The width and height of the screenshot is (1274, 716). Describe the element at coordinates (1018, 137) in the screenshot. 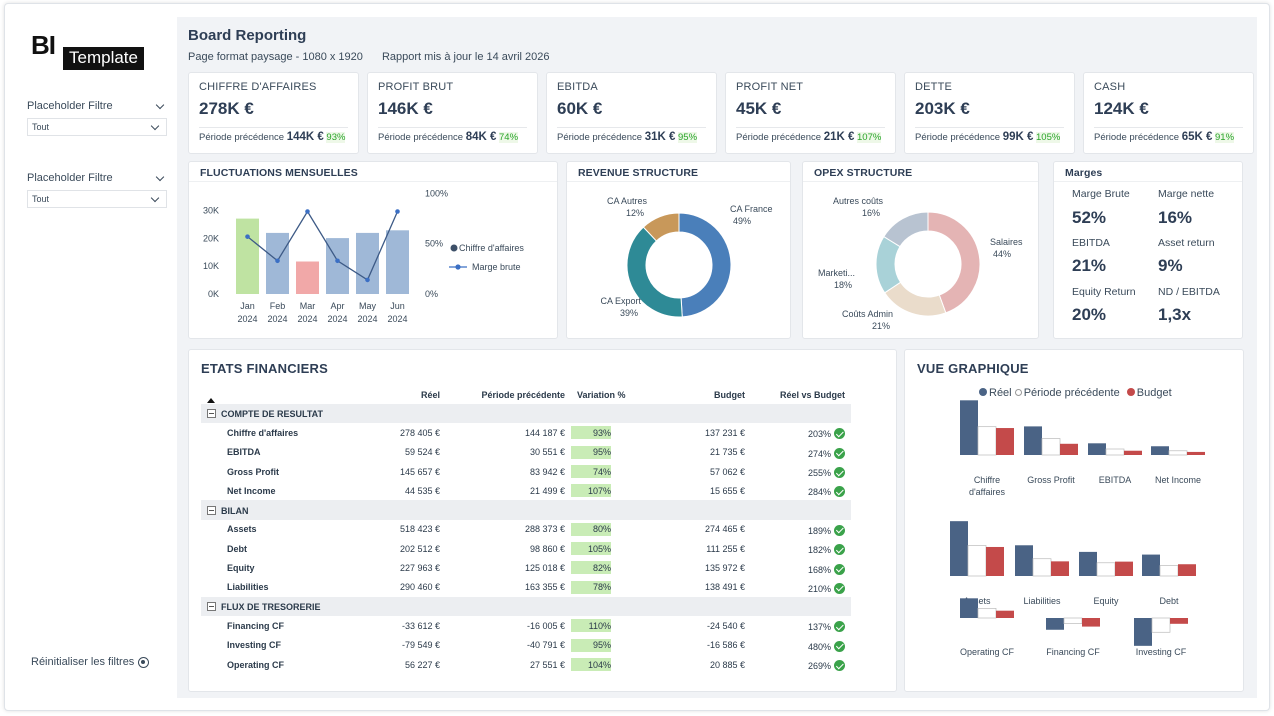

I see `kpi-prev-value: 99K €` at that location.